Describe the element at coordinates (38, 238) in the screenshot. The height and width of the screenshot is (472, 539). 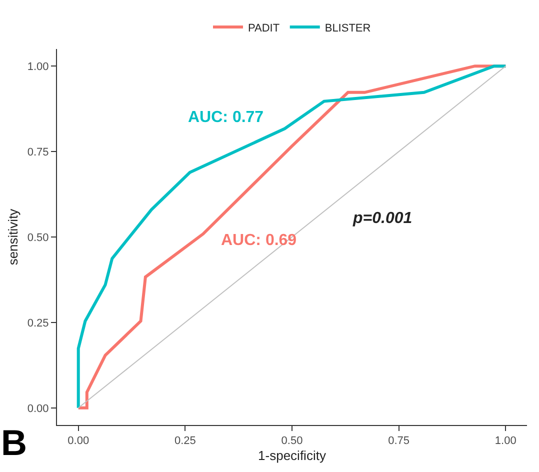
I see `y-tick-label: 0.50` at that location.